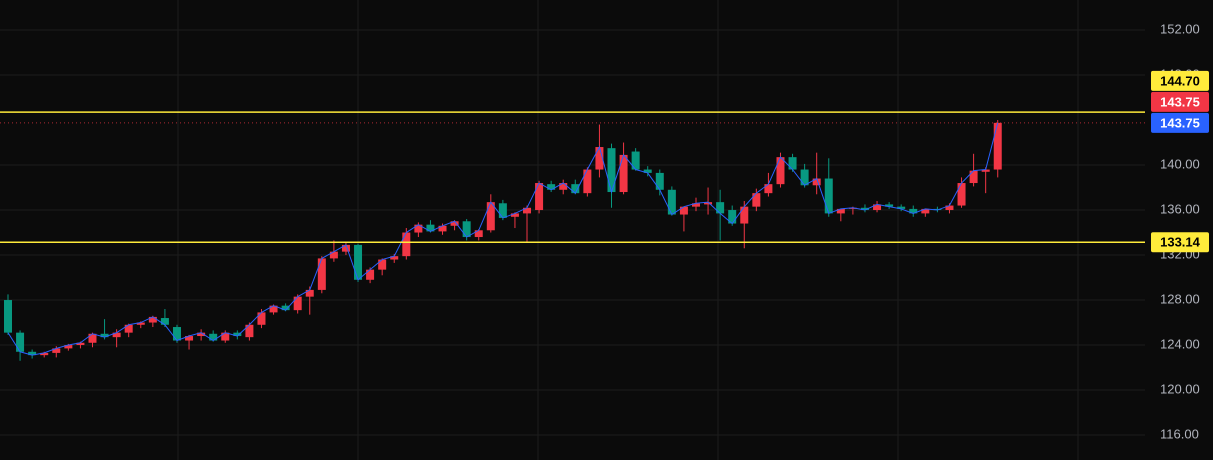 The height and width of the screenshot is (460, 1213). Describe the element at coordinates (1180, 163) in the screenshot. I see `y-tick-label: 140.00` at that location.